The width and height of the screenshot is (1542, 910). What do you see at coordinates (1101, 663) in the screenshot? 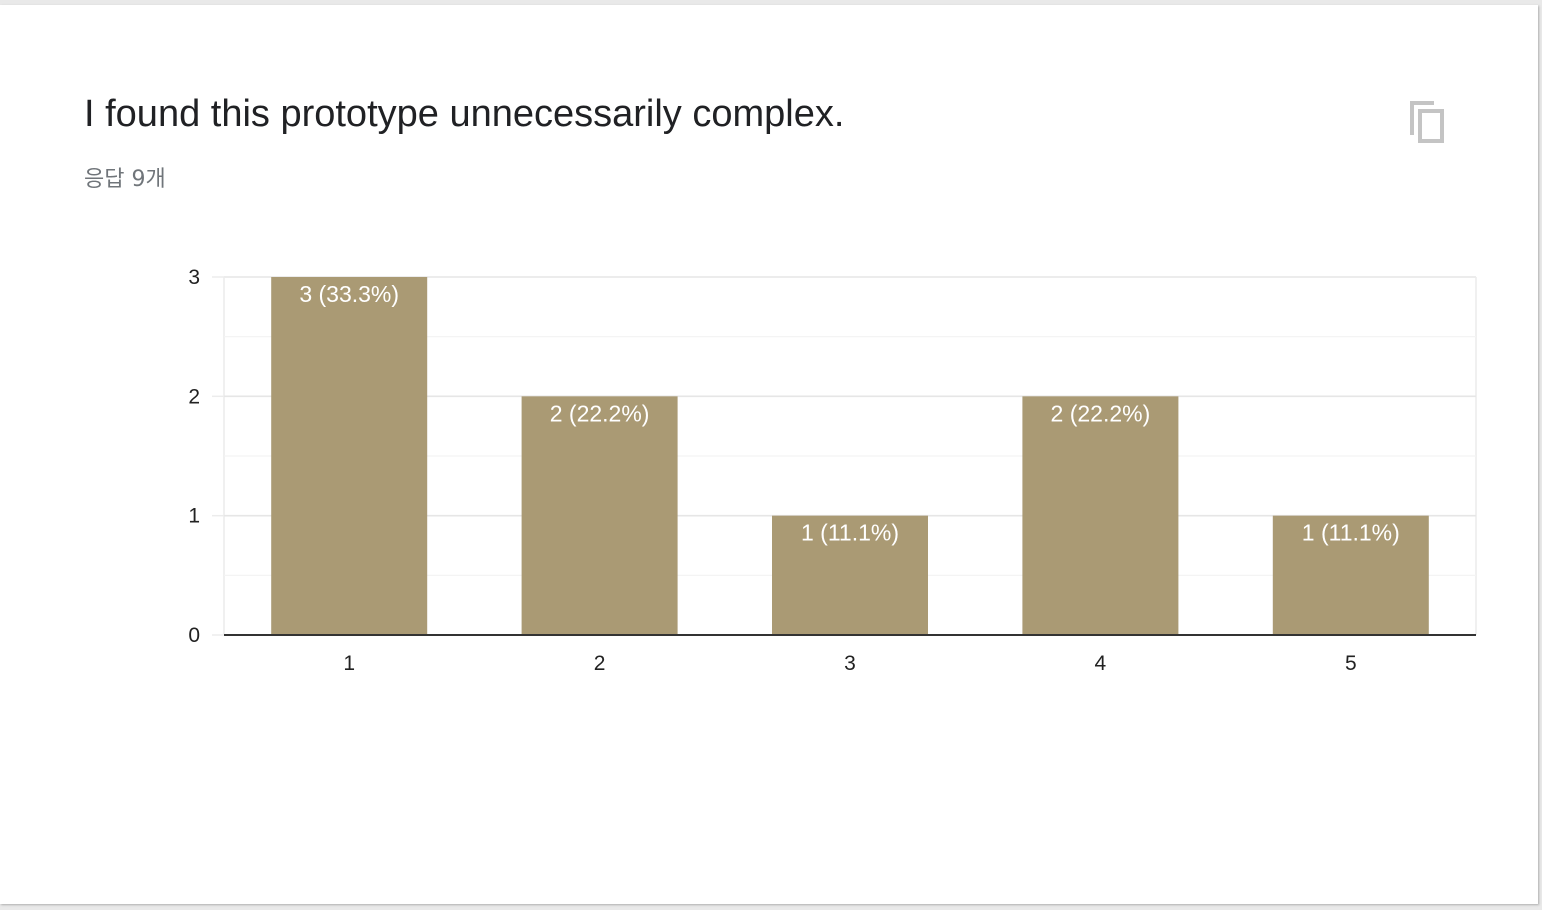
I see `x-tick-label: 4` at bounding box center [1101, 663].